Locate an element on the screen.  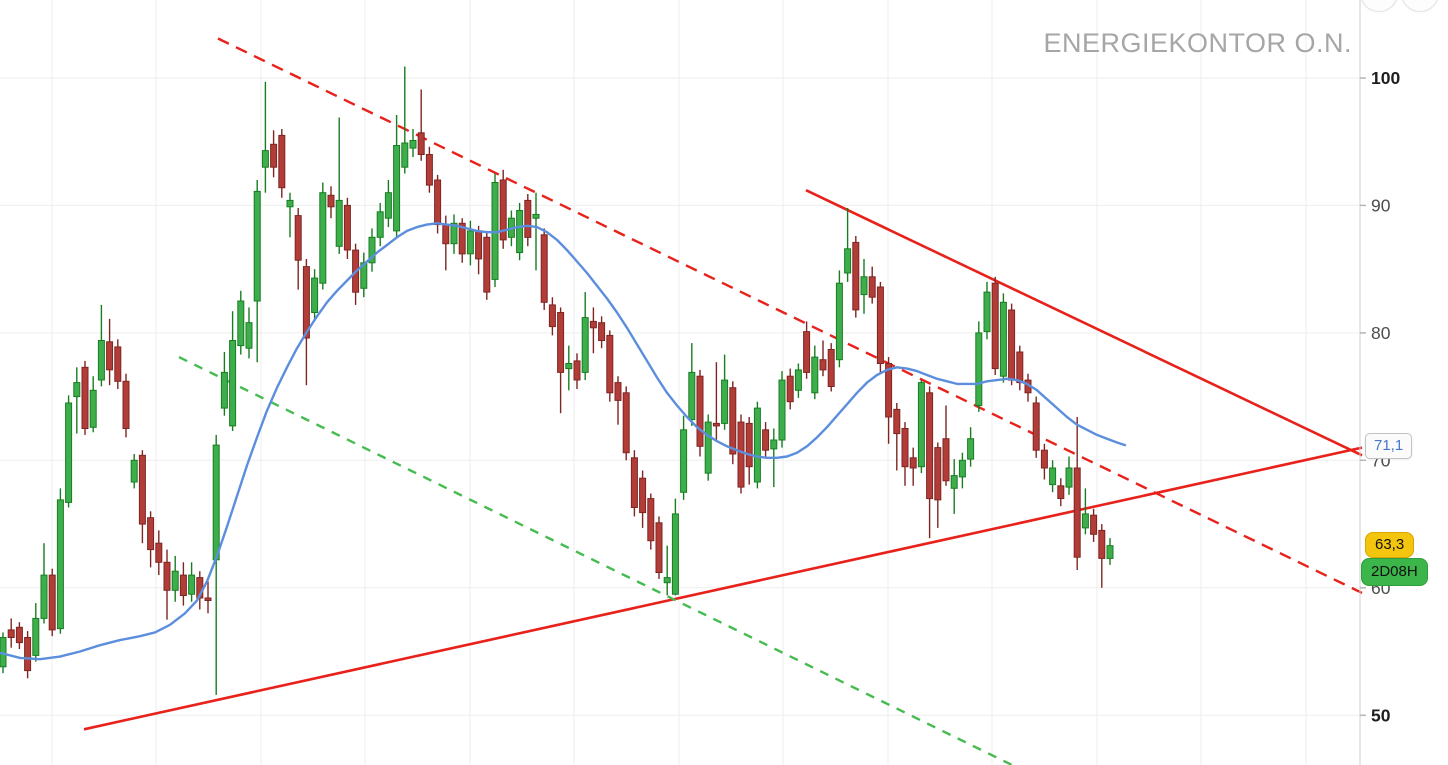
price-axis-tick-label: 80 is located at coordinates (1381, 333).